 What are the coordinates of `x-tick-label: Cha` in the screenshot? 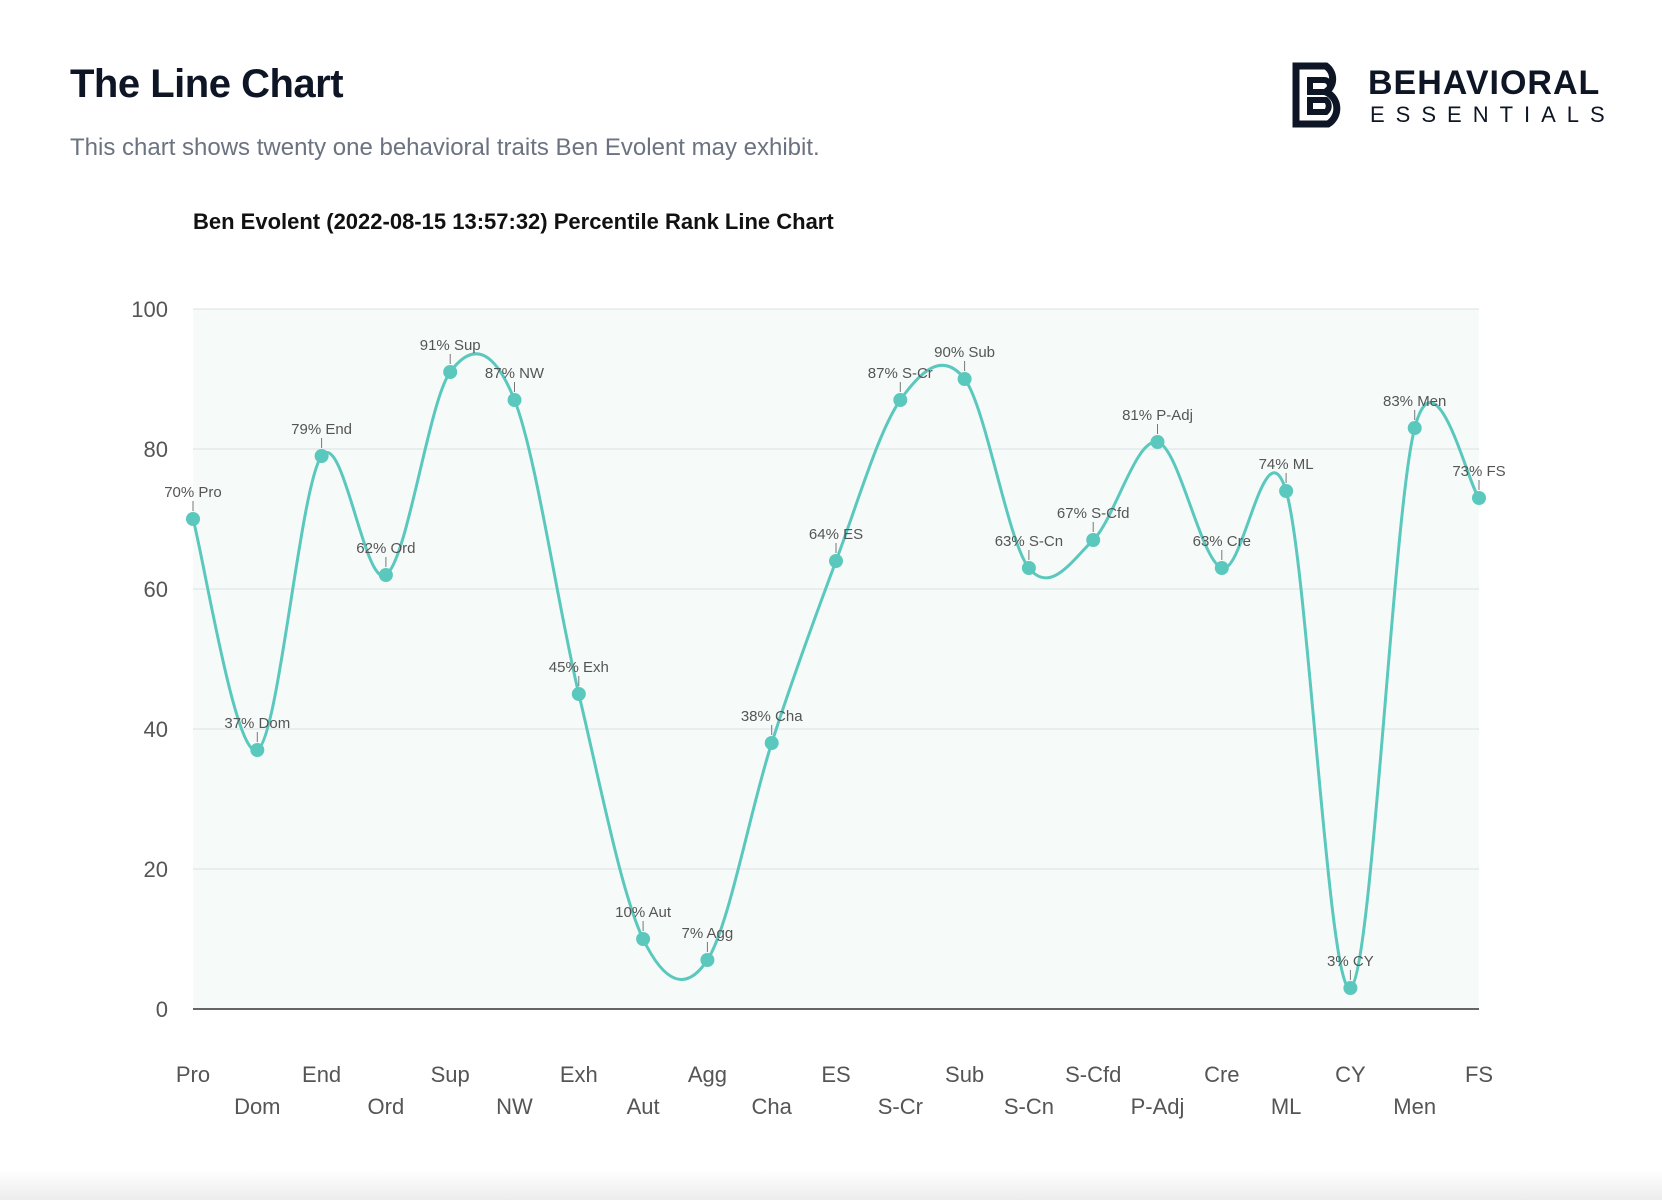 It's located at (772, 1106).